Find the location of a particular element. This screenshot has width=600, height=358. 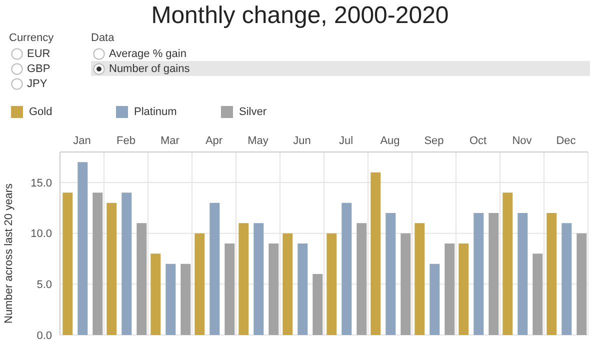

y-axis-title: Number across last 20 years is located at coordinates (8, 253).